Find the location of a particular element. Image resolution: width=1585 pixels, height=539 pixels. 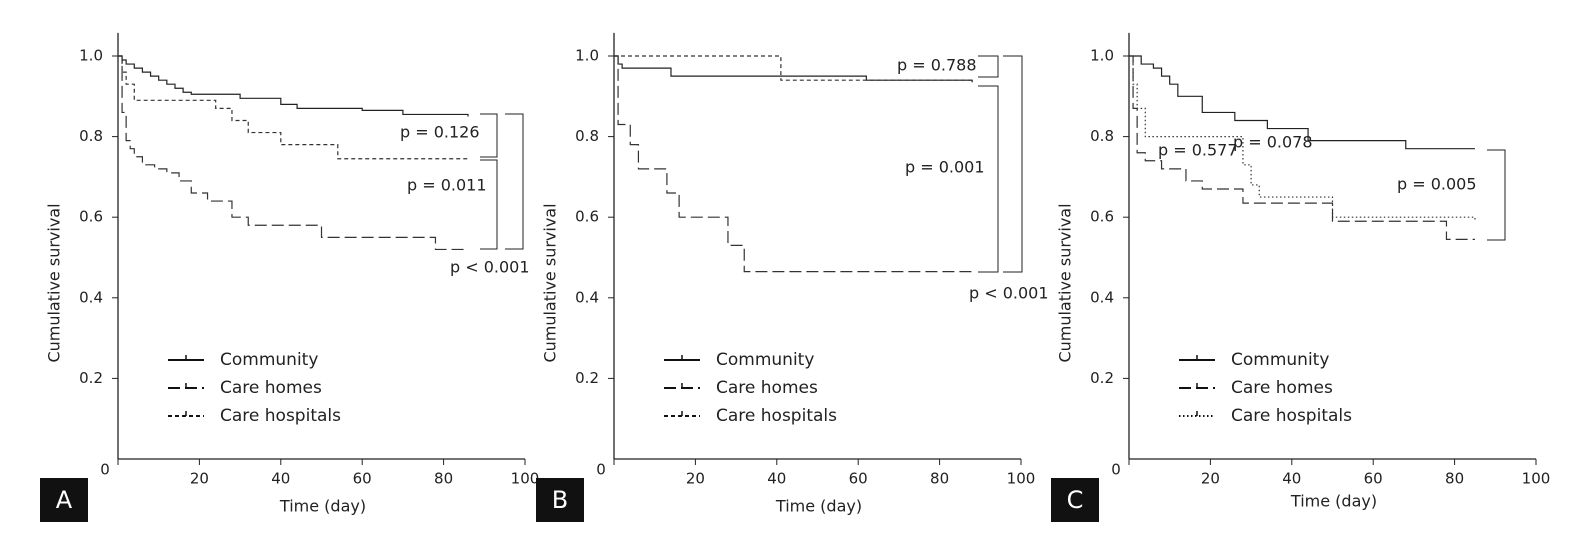

p-value: p = 0.126 is located at coordinates (440, 132).